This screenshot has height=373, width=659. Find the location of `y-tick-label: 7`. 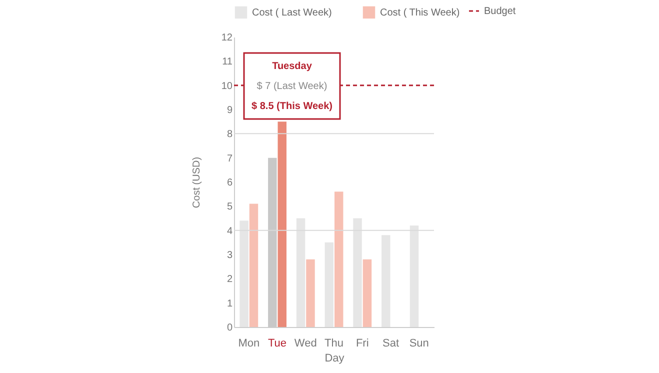

y-tick-label: 7 is located at coordinates (229, 158).